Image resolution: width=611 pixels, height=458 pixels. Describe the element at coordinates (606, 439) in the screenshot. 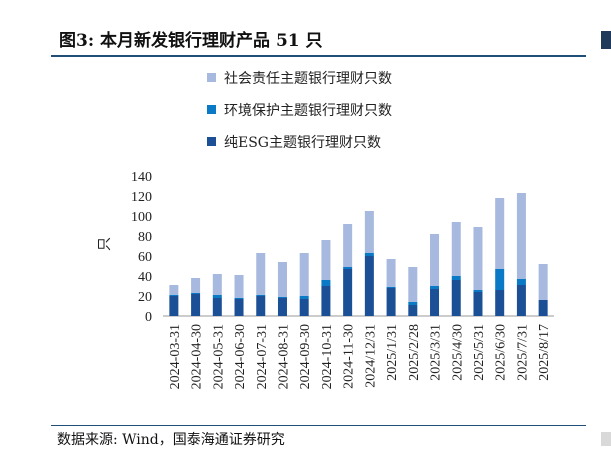

I see `adjacent-figure-edge-bottom` at that location.